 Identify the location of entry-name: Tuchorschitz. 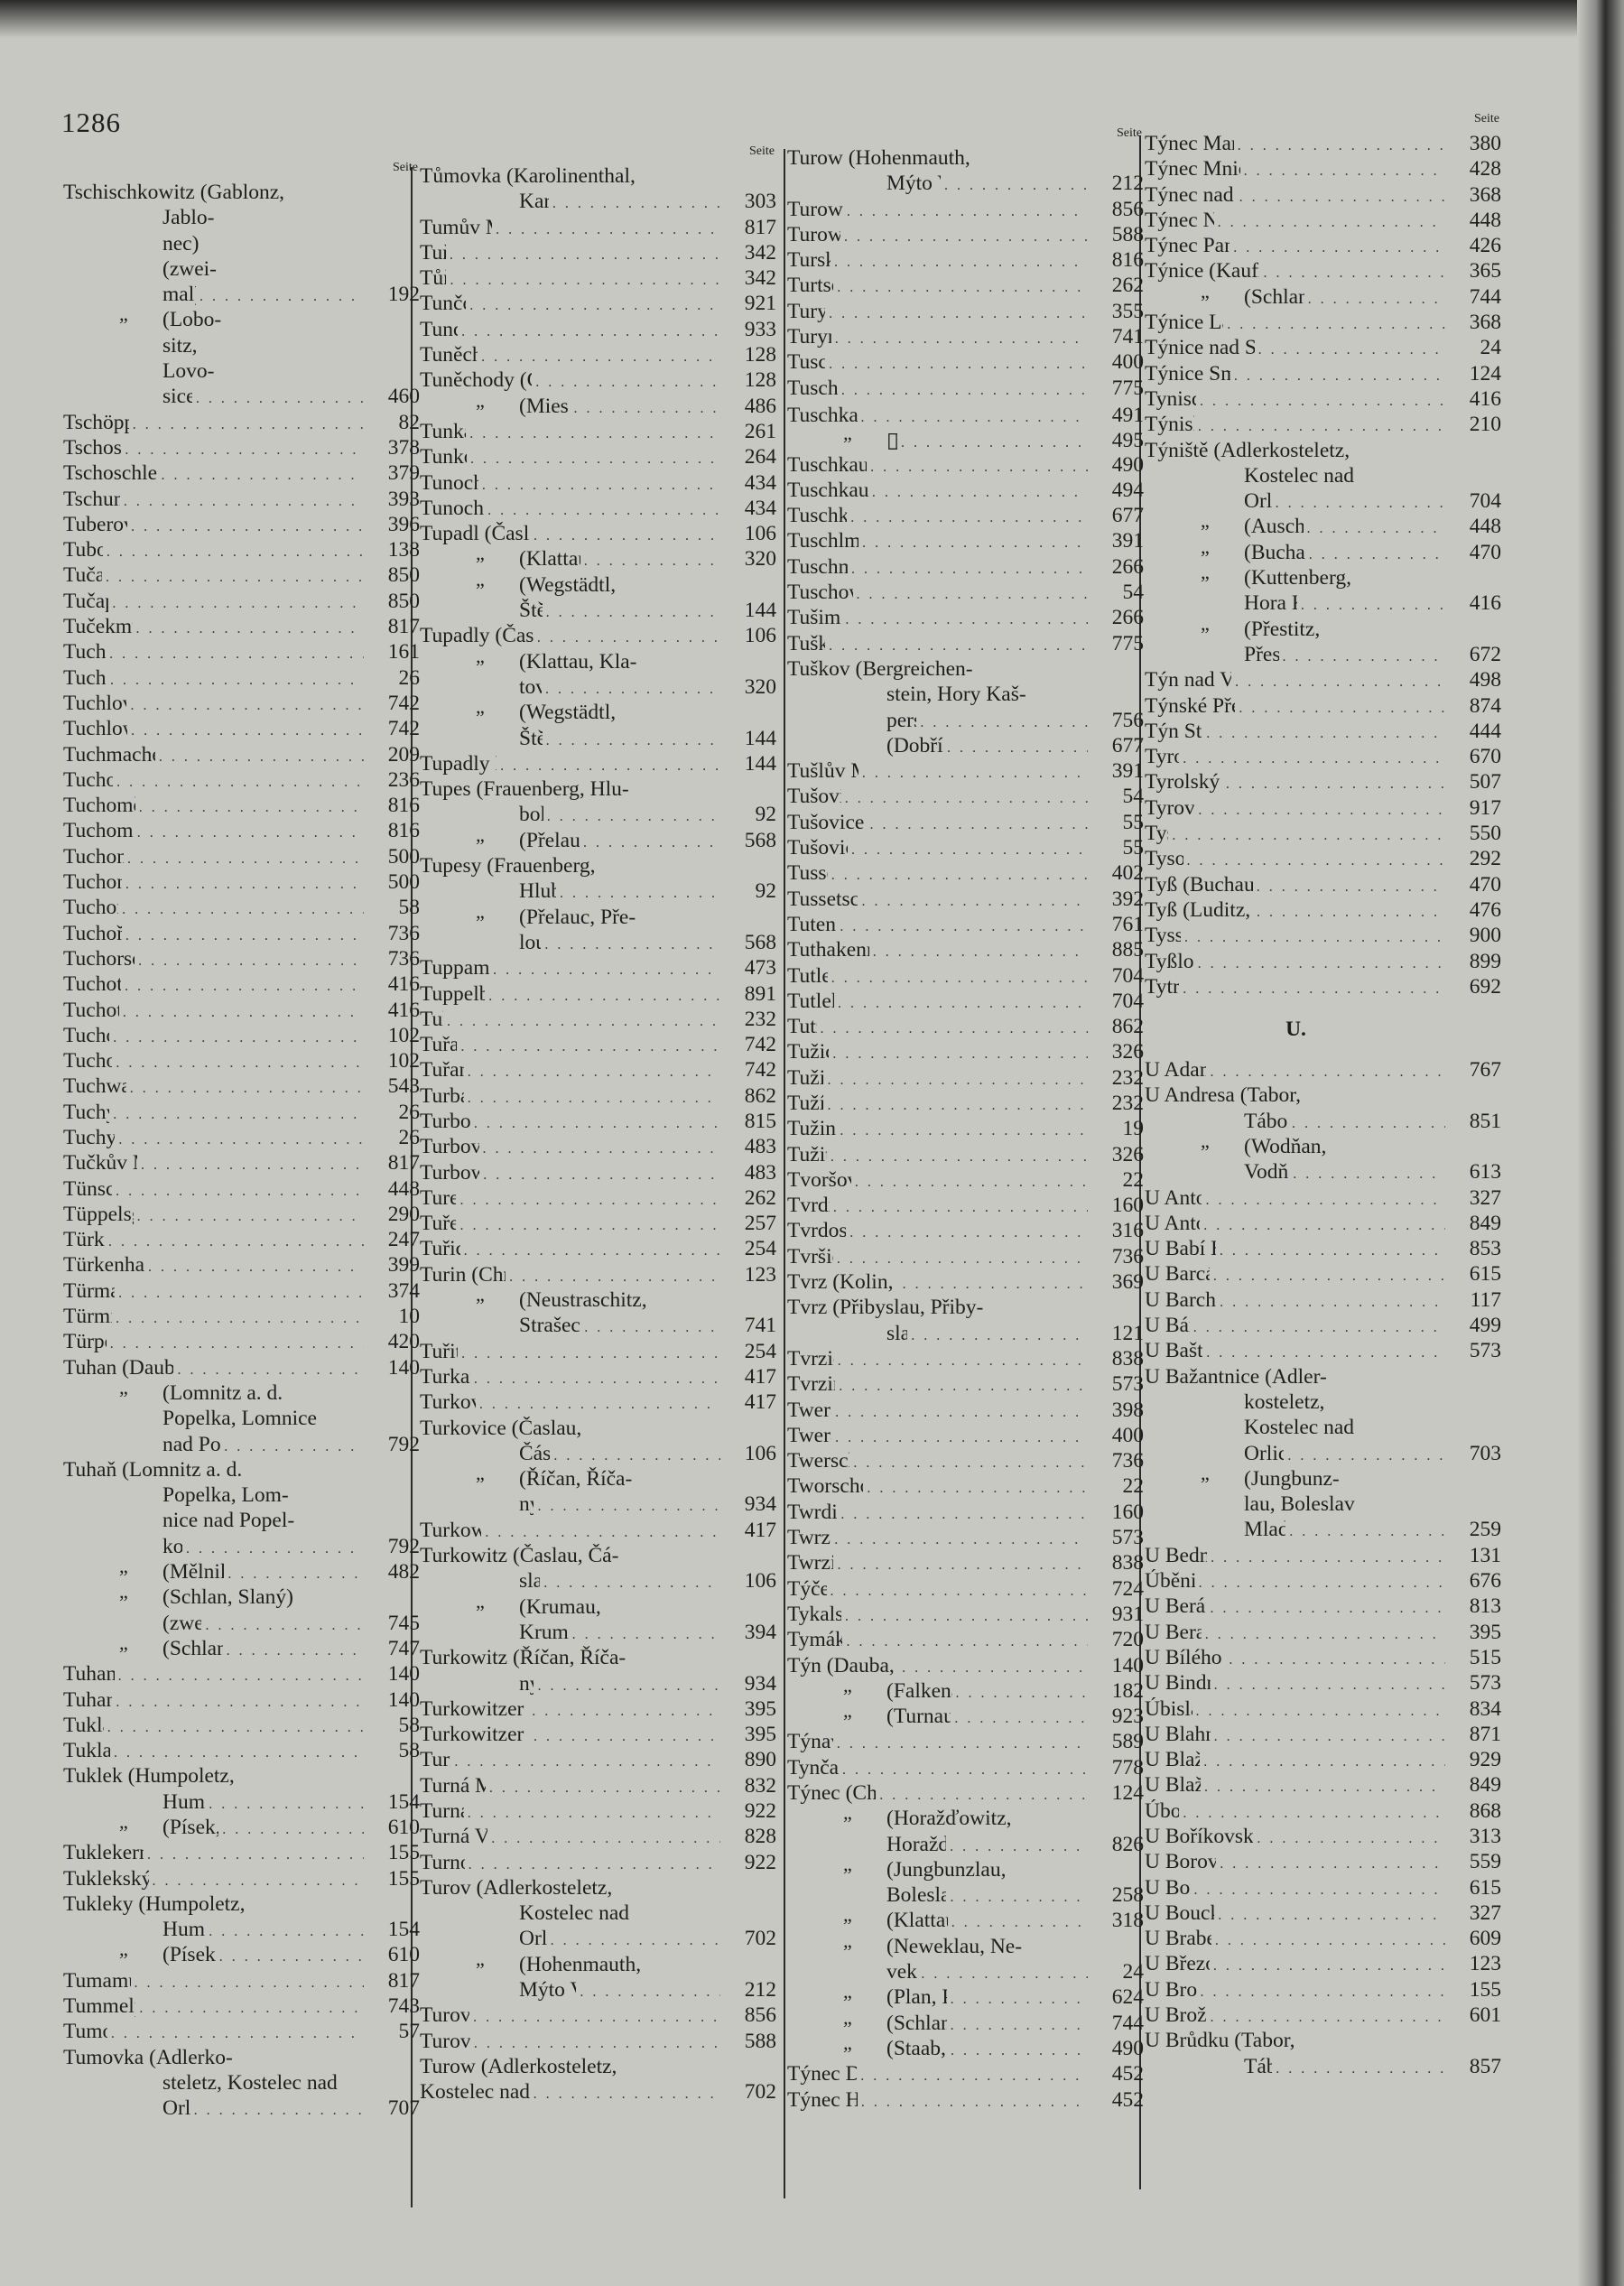
(99, 958).